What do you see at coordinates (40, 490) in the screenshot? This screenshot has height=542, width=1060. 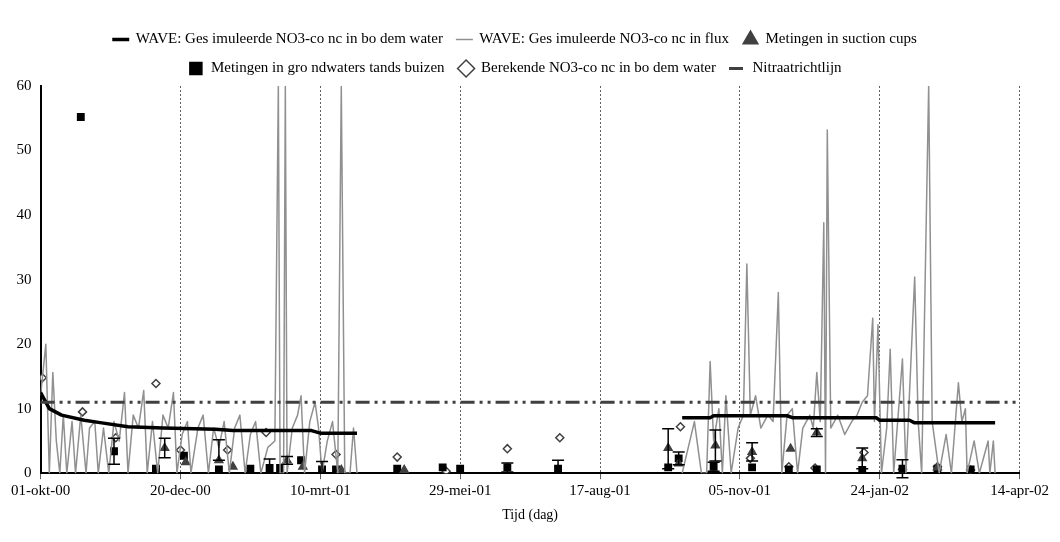 I see `x-tick-label: 01-okt-00` at bounding box center [40, 490].